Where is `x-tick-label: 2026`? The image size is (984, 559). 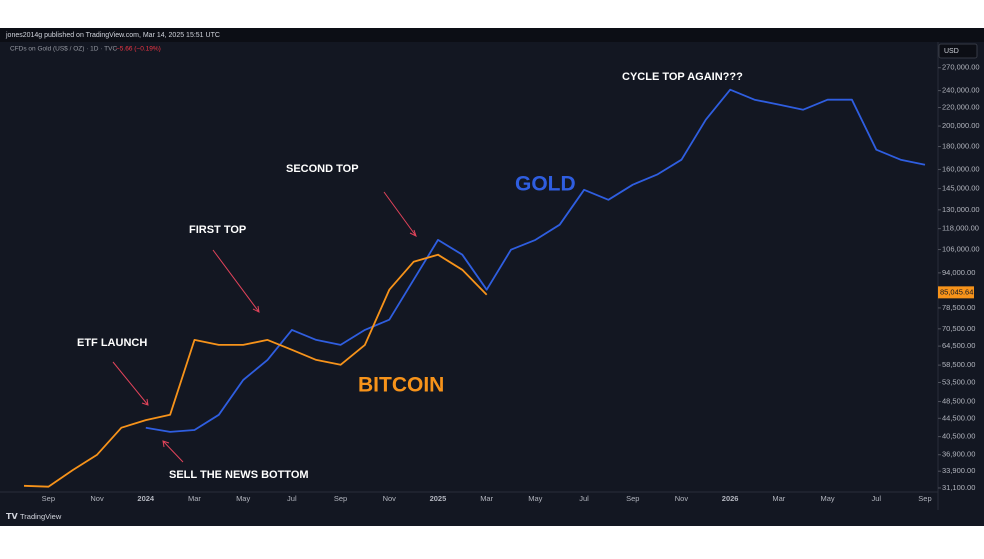
x-tick-label: 2026 is located at coordinates (730, 498).